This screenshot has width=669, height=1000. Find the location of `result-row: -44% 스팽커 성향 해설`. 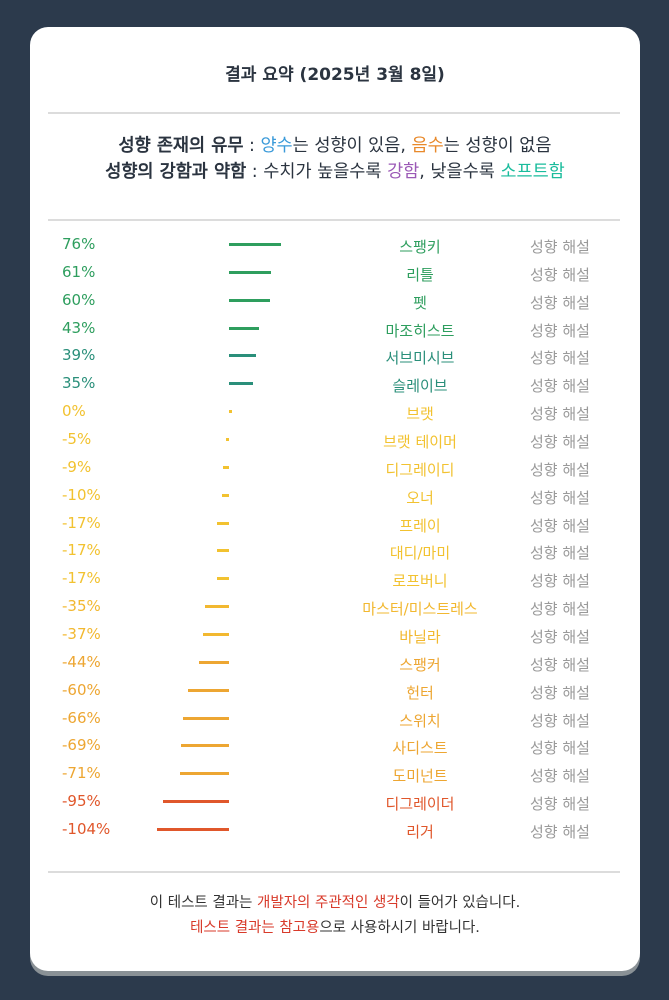

result-row: -44% 스팽커 성향 해설 is located at coordinates (335, 663).